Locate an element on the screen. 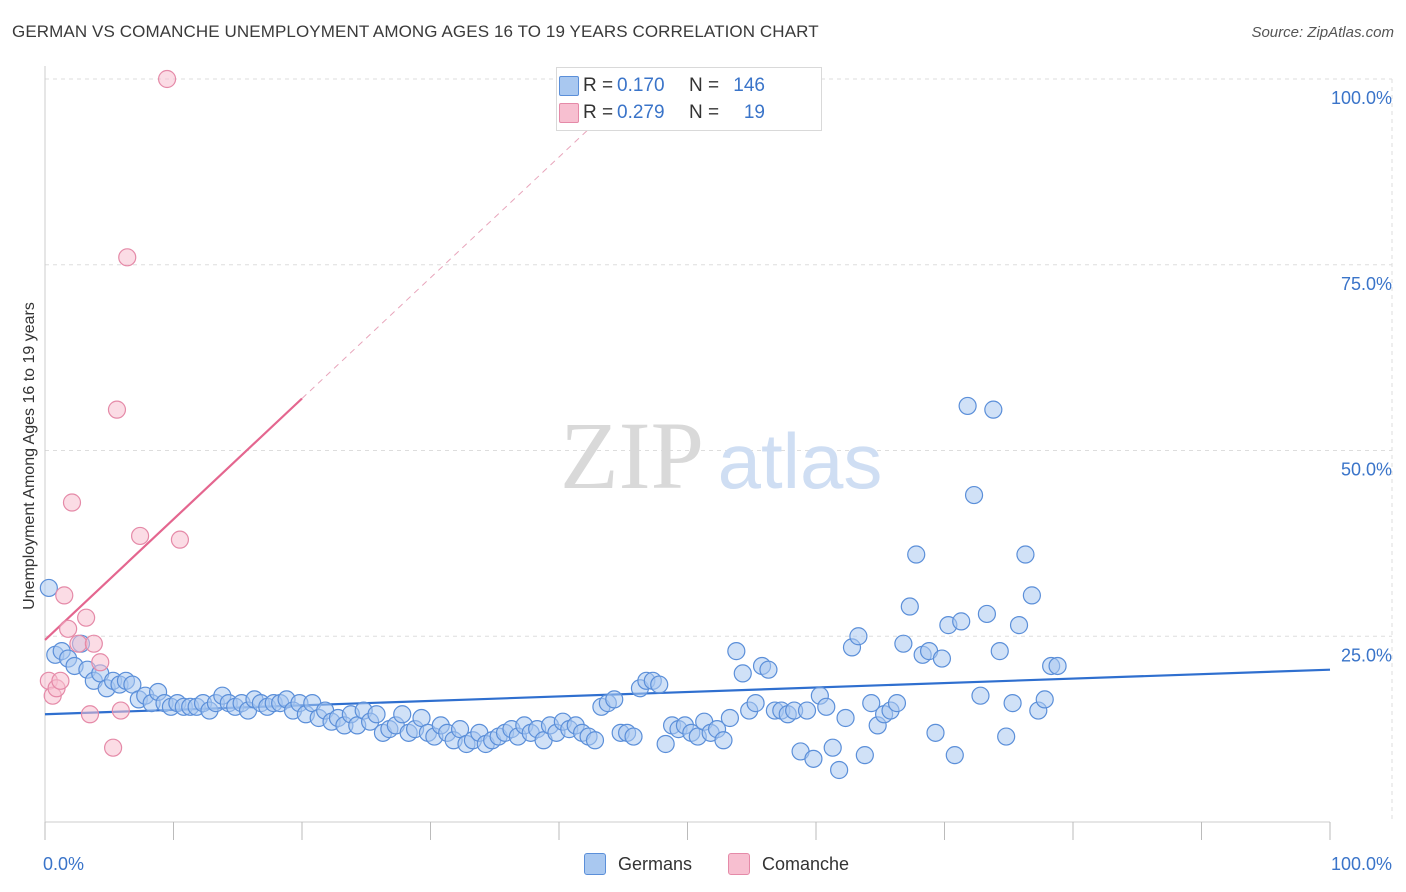 The height and width of the screenshot is (892, 1406). comanche-legend-label: Comanche is located at coordinates (806, 863).